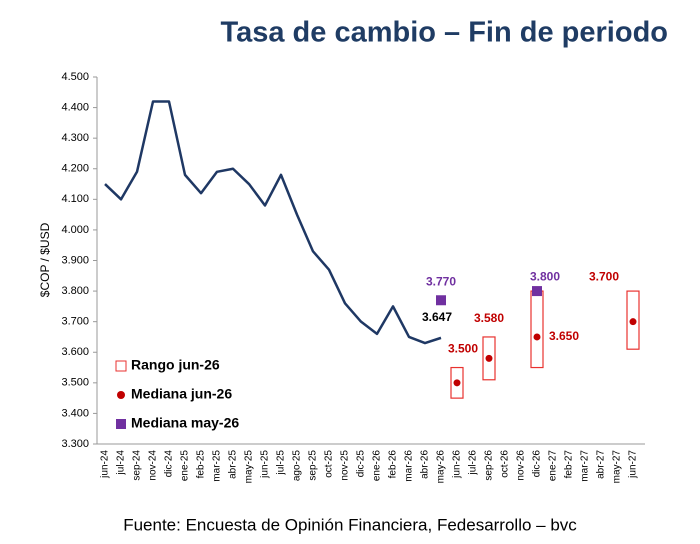  What do you see at coordinates (313, 465) in the screenshot?
I see `x-tick-label: sep-25` at bounding box center [313, 465].